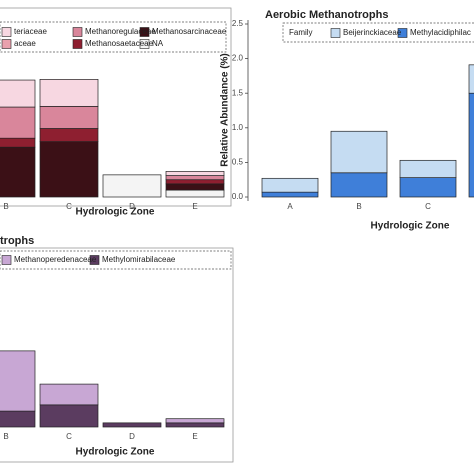 This screenshot has height=474, width=474. Describe the element at coordinates (17, 241) in the screenshot. I see `chart-title: trophs` at that location.